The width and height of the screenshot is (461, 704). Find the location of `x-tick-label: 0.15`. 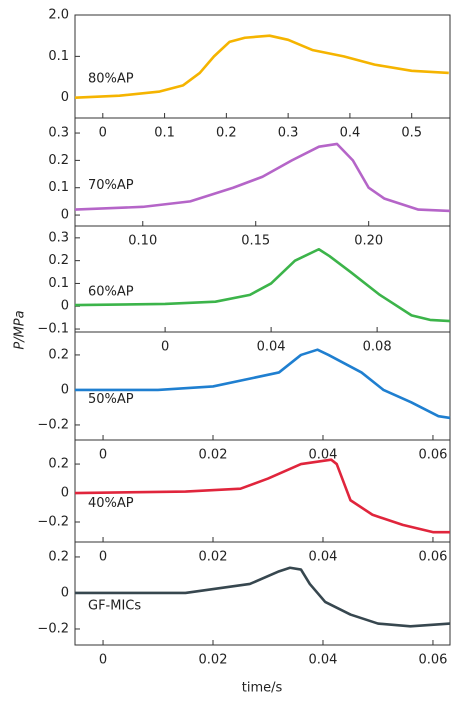

x-tick-label: 0.15 is located at coordinates (255, 241).